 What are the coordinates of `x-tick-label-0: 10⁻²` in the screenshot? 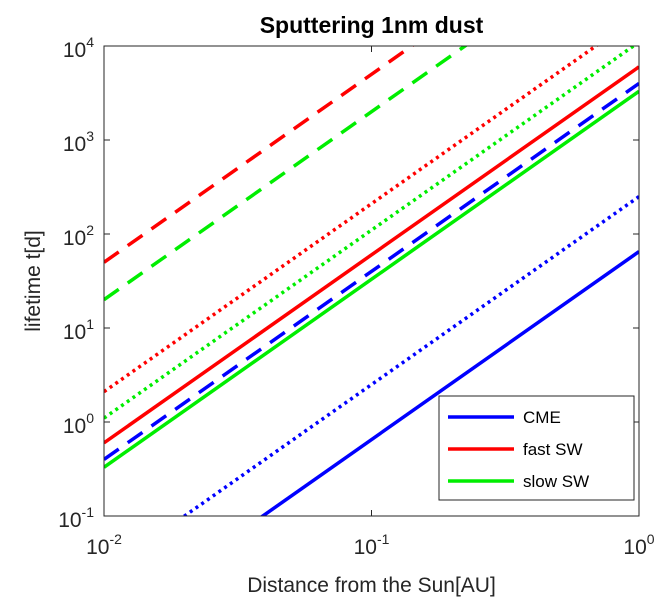 It's located at (104, 545).